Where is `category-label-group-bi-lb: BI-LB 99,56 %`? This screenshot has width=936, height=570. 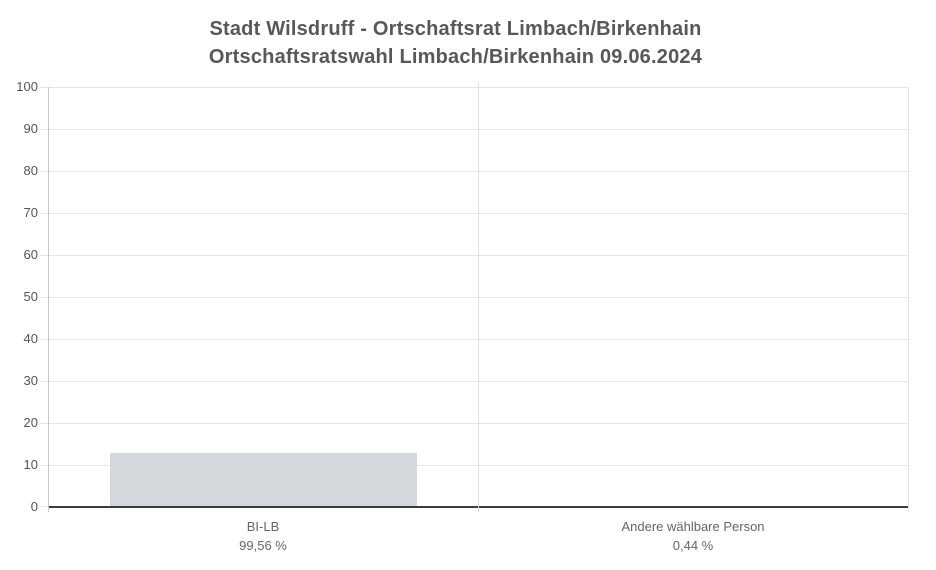
category-label-group-bi-lb: BI-LB 99,56 % is located at coordinates (263, 536).